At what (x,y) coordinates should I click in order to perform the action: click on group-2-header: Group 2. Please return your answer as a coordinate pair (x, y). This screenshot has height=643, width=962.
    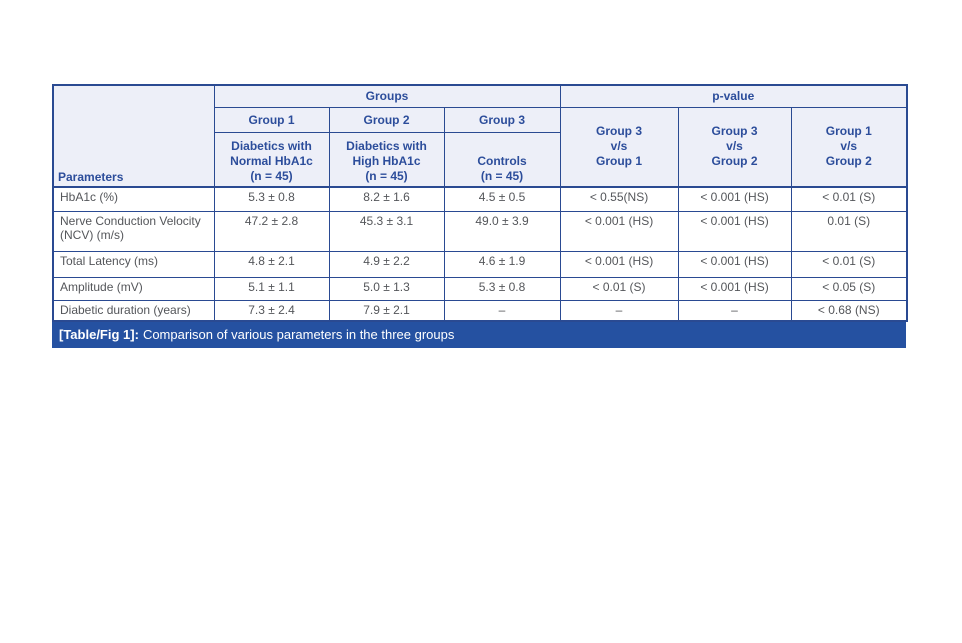
    Looking at the image, I should click on (386, 119).